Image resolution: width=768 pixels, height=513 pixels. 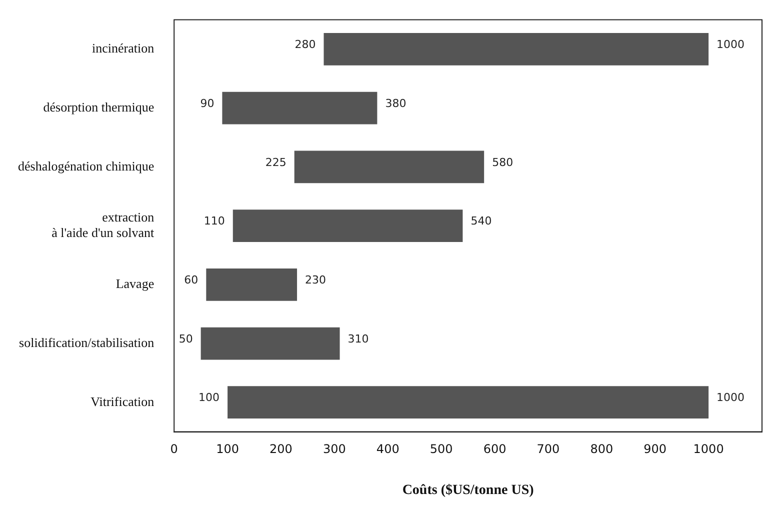 I want to click on annotation: 580, so click(x=503, y=162).